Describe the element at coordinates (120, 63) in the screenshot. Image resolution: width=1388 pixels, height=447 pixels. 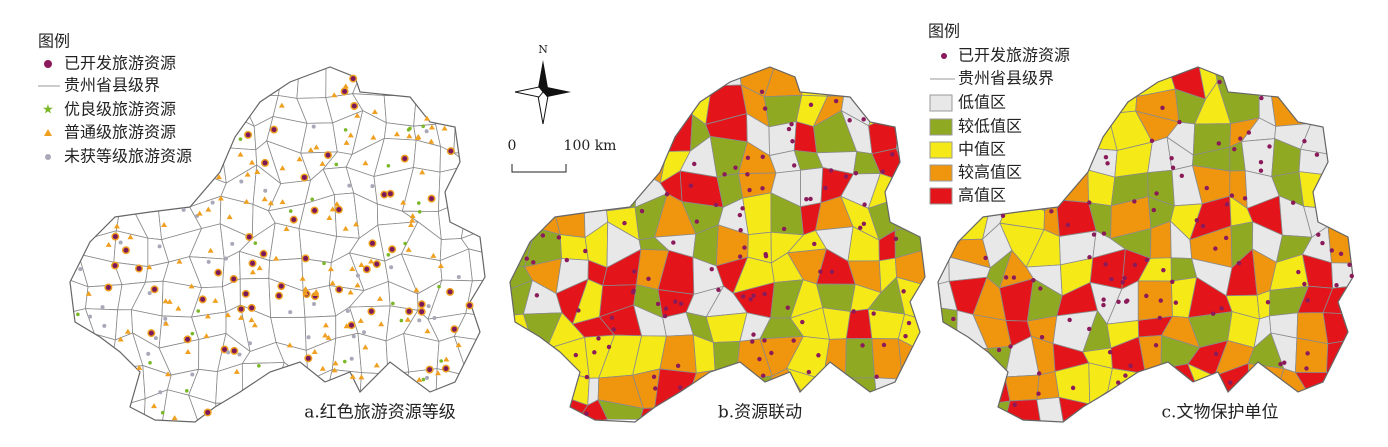
I see `legend-item: 已开发旅游资源` at that location.